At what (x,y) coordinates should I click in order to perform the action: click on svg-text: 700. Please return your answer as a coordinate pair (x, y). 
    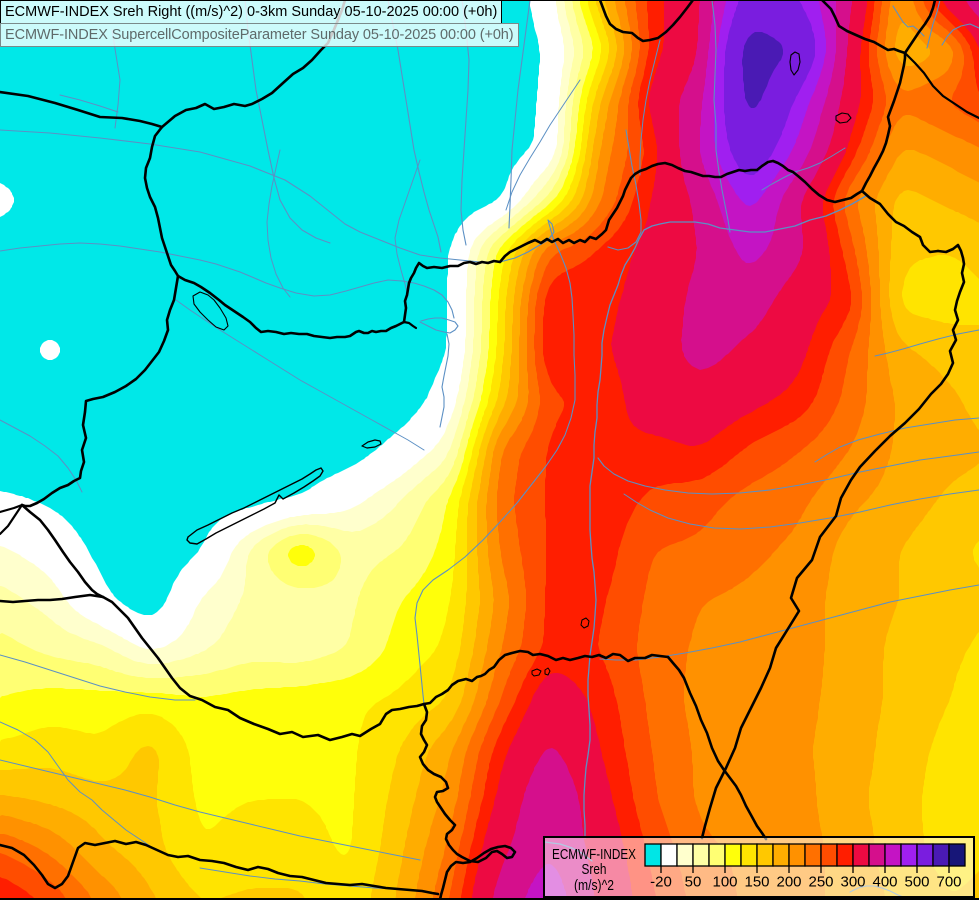
    Looking at the image, I should click on (948, 882).